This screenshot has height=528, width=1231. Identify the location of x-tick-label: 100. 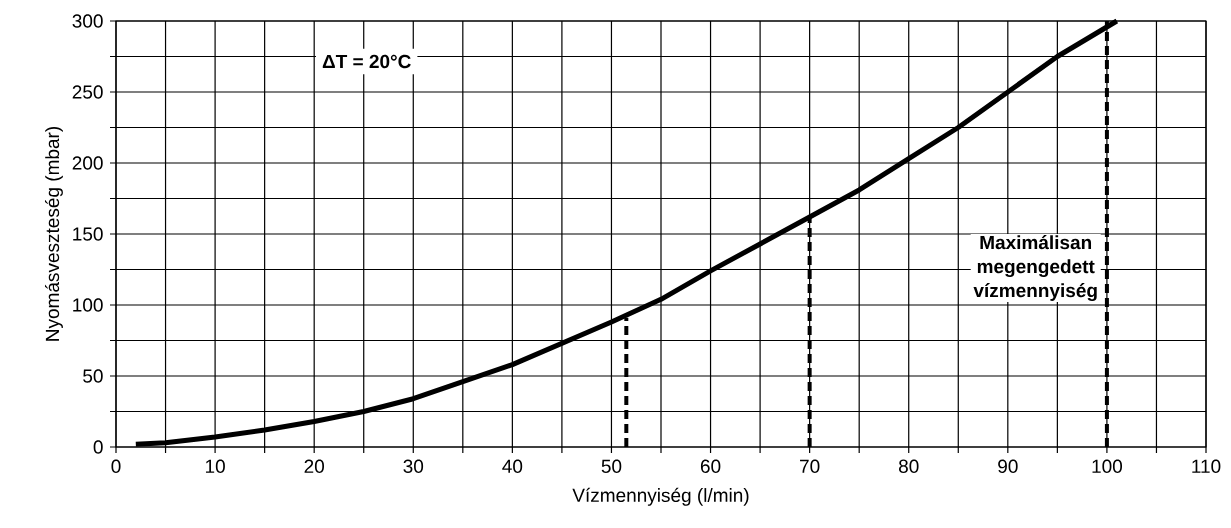
(1107, 466).